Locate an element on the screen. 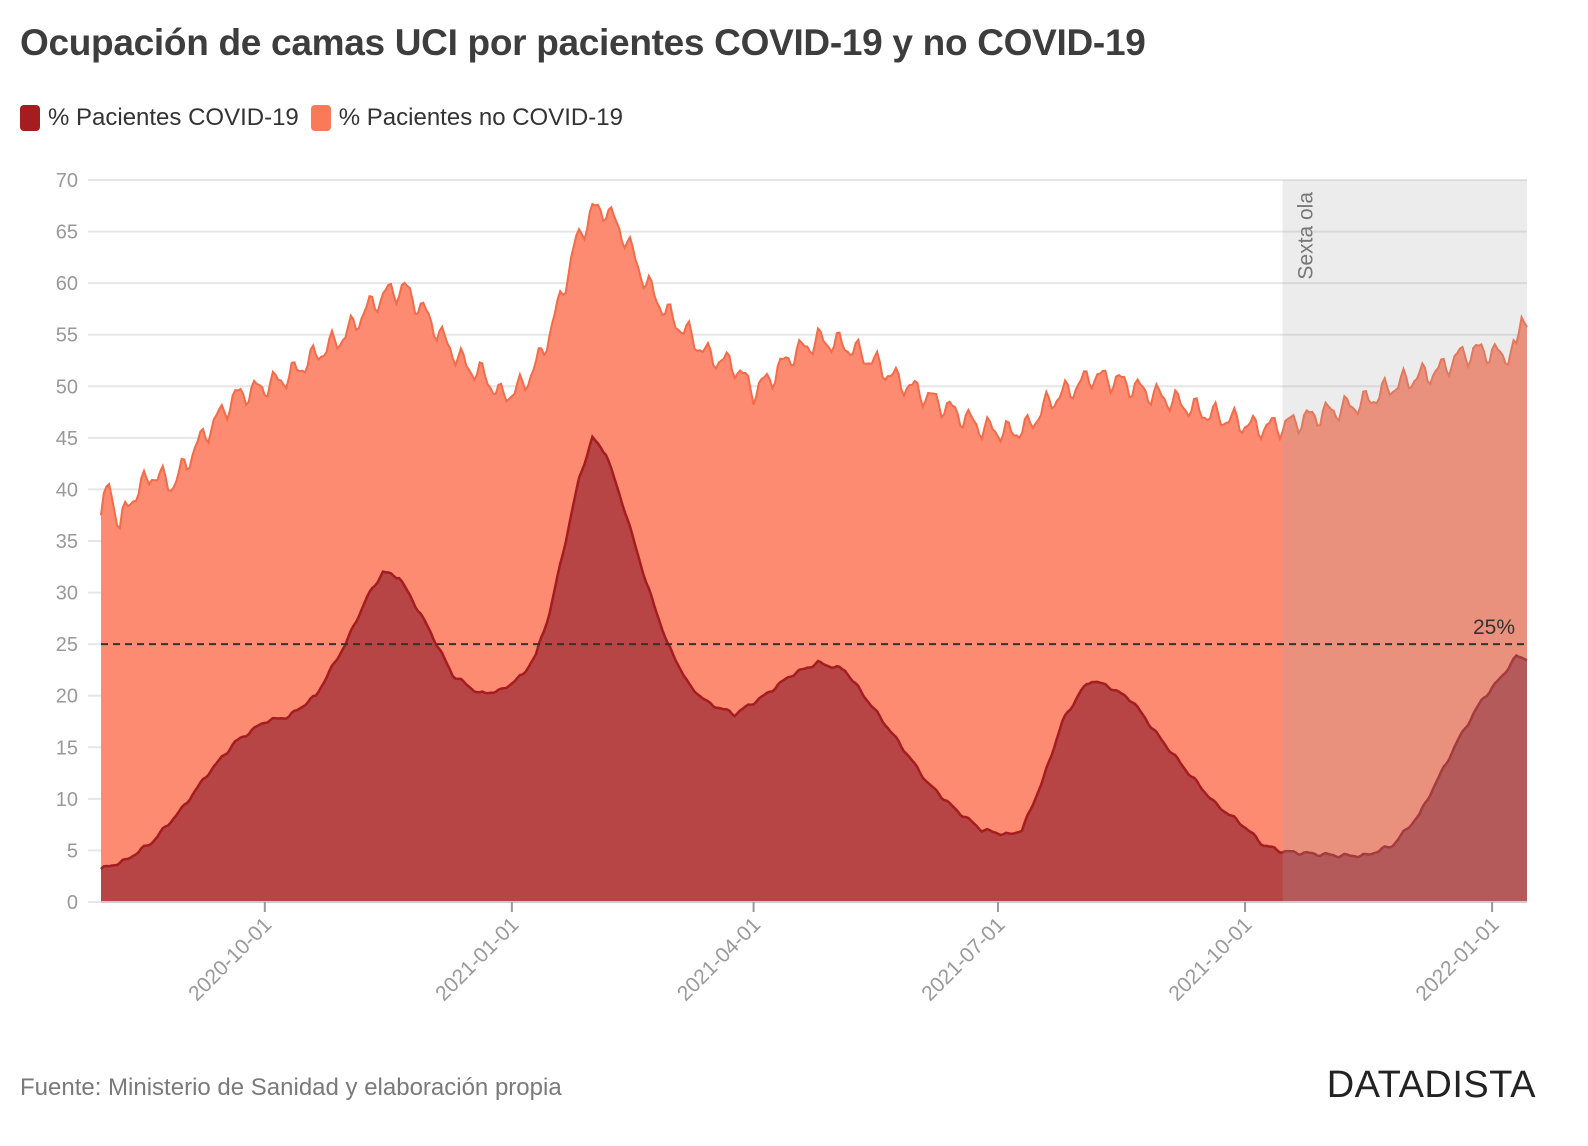  shaded-region-label: Sexta ola is located at coordinates (1306, 236).